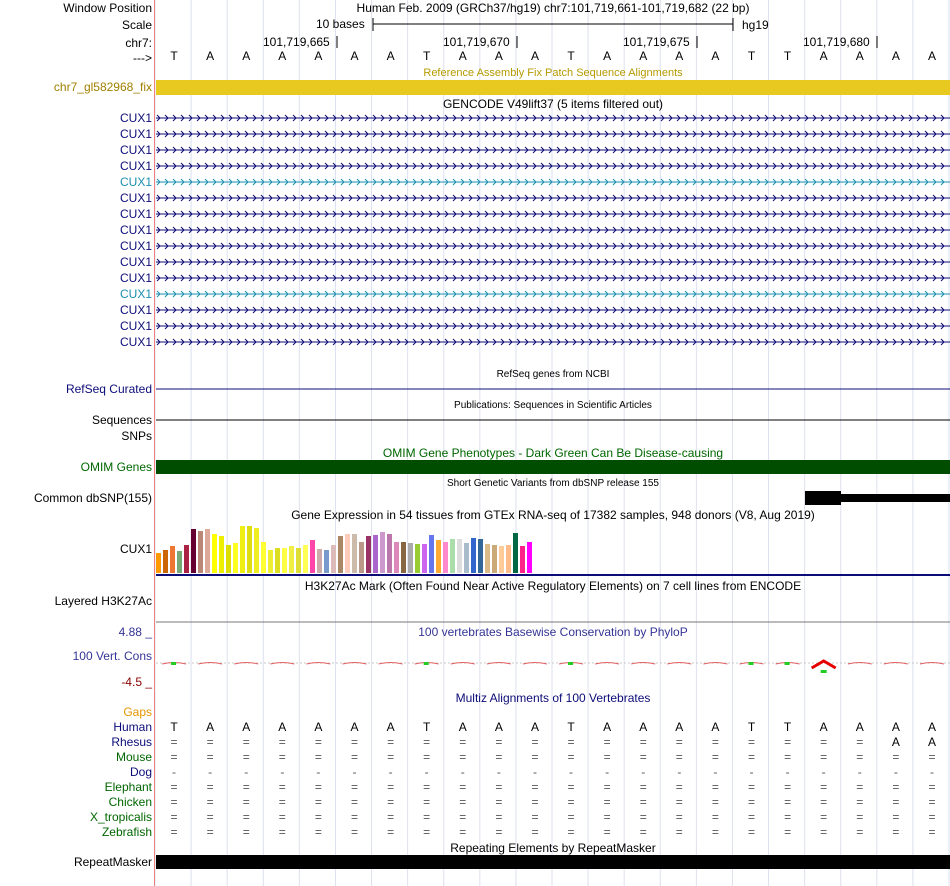 The height and width of the screenshot is (886, 950). What do you see at coordinates (553, 374) in the screenshot?
I see `refseq-title: RefSeq genes from NCBI` at bounding box center [553, 374].